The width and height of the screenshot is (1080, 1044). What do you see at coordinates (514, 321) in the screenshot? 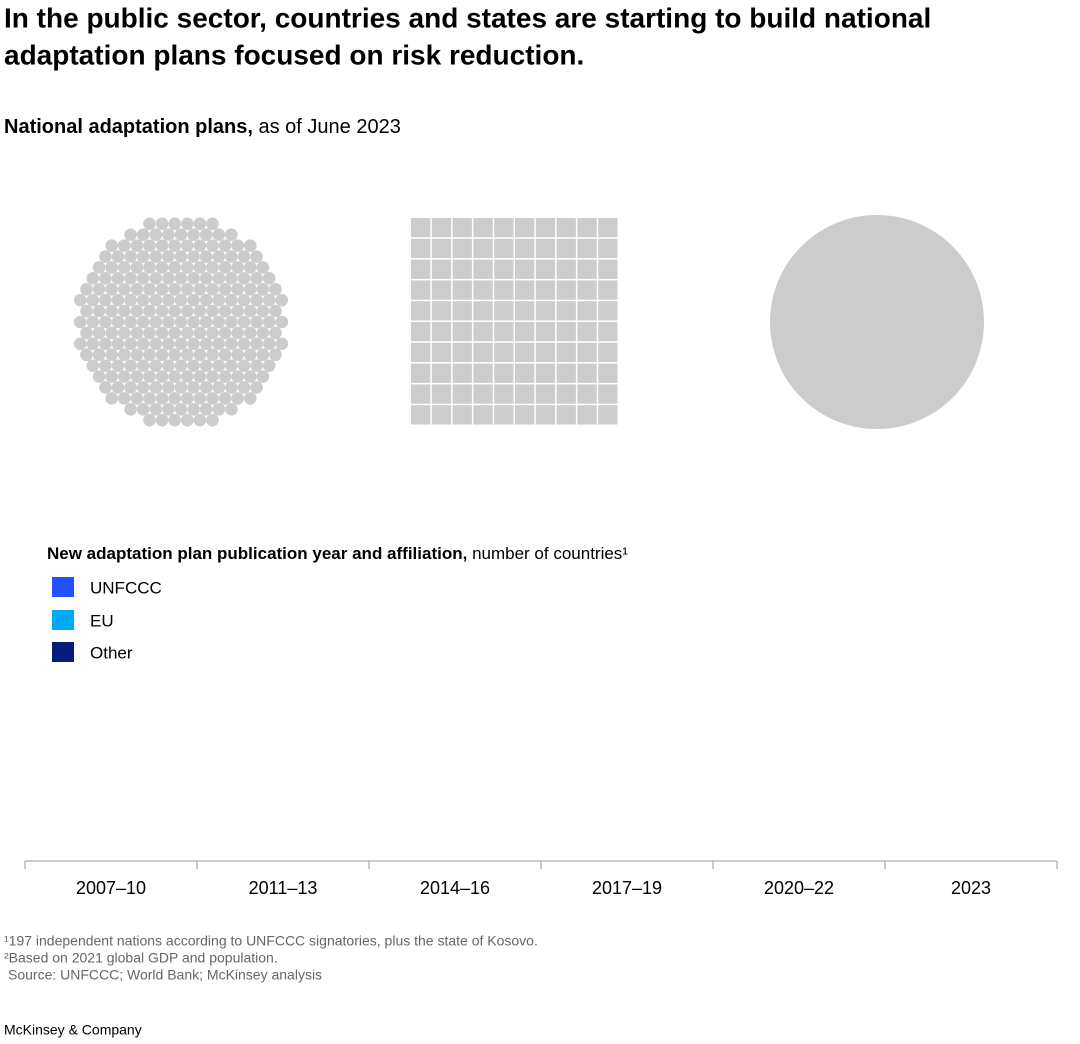
I see `square-grid` at bounding box center [514, 321].